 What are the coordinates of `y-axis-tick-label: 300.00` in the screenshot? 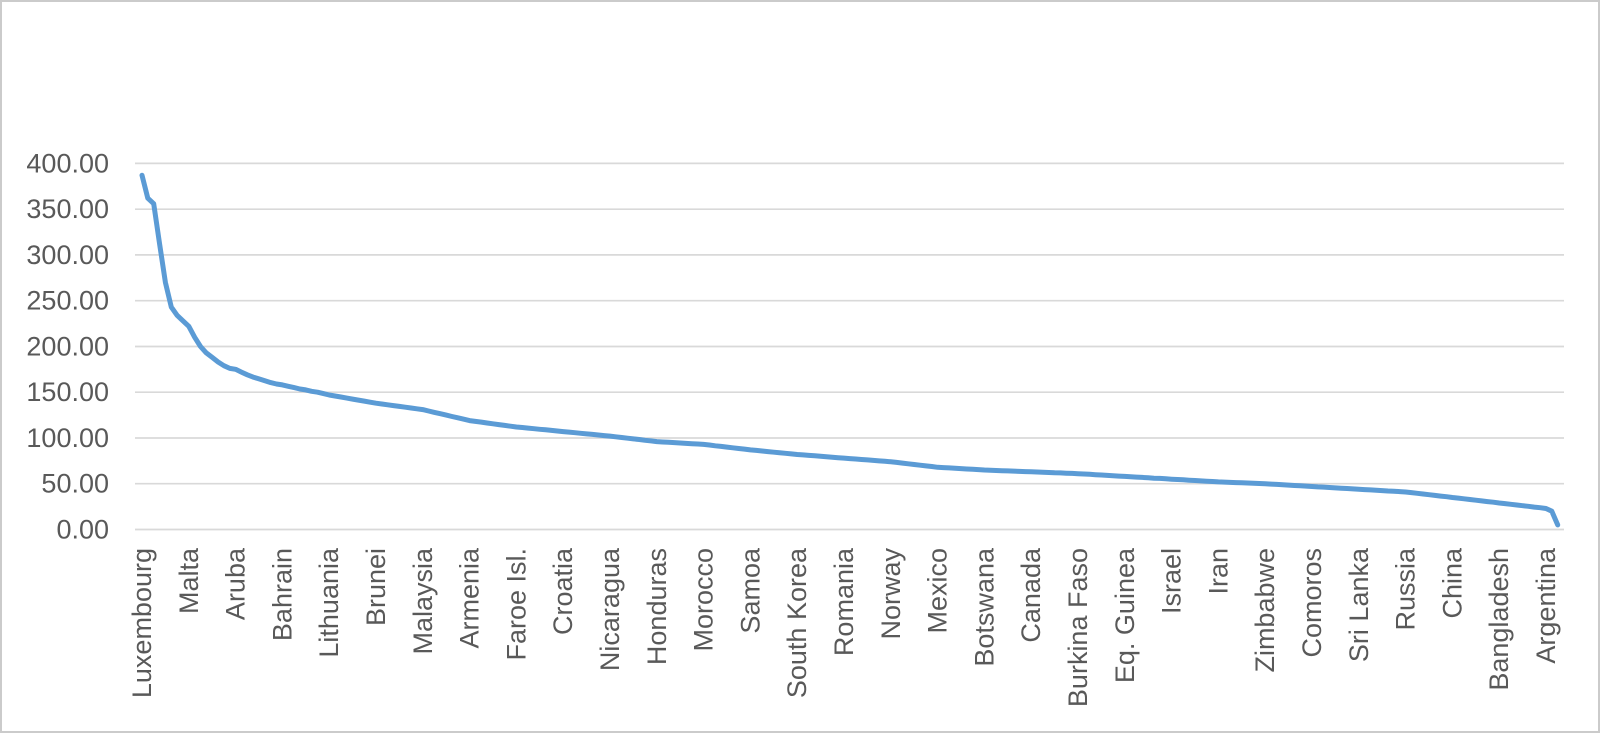 It's located at (67, 255).